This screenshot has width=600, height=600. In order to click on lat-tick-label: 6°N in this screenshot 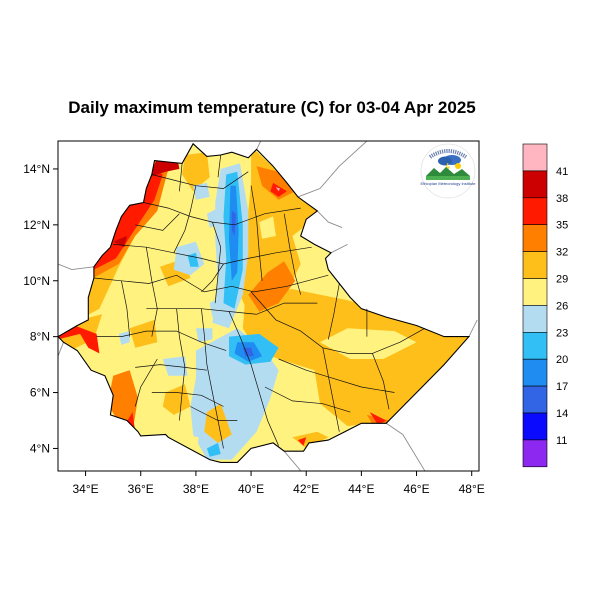, I will do `click(40, 393)`.